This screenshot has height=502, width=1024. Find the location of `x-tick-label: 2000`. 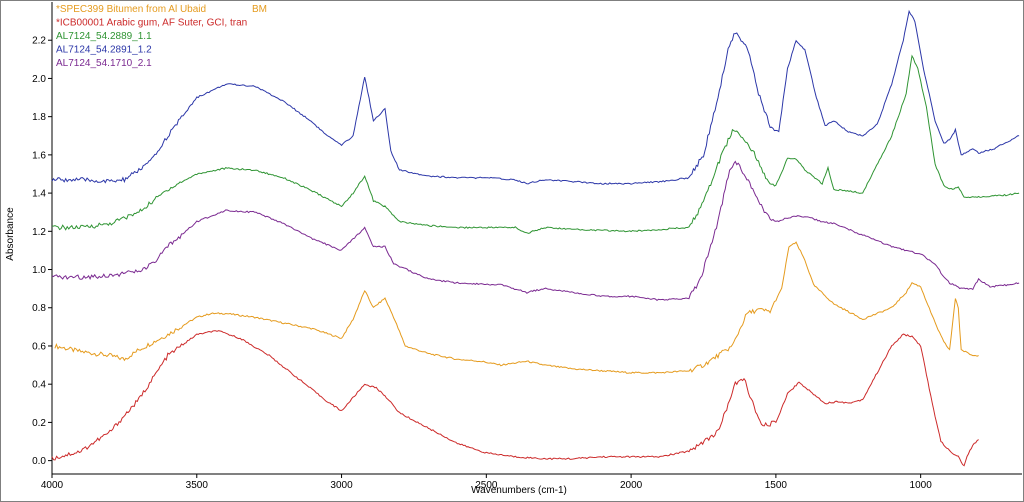

x-tick-label: 2000 is located at coordinates (631, 485).